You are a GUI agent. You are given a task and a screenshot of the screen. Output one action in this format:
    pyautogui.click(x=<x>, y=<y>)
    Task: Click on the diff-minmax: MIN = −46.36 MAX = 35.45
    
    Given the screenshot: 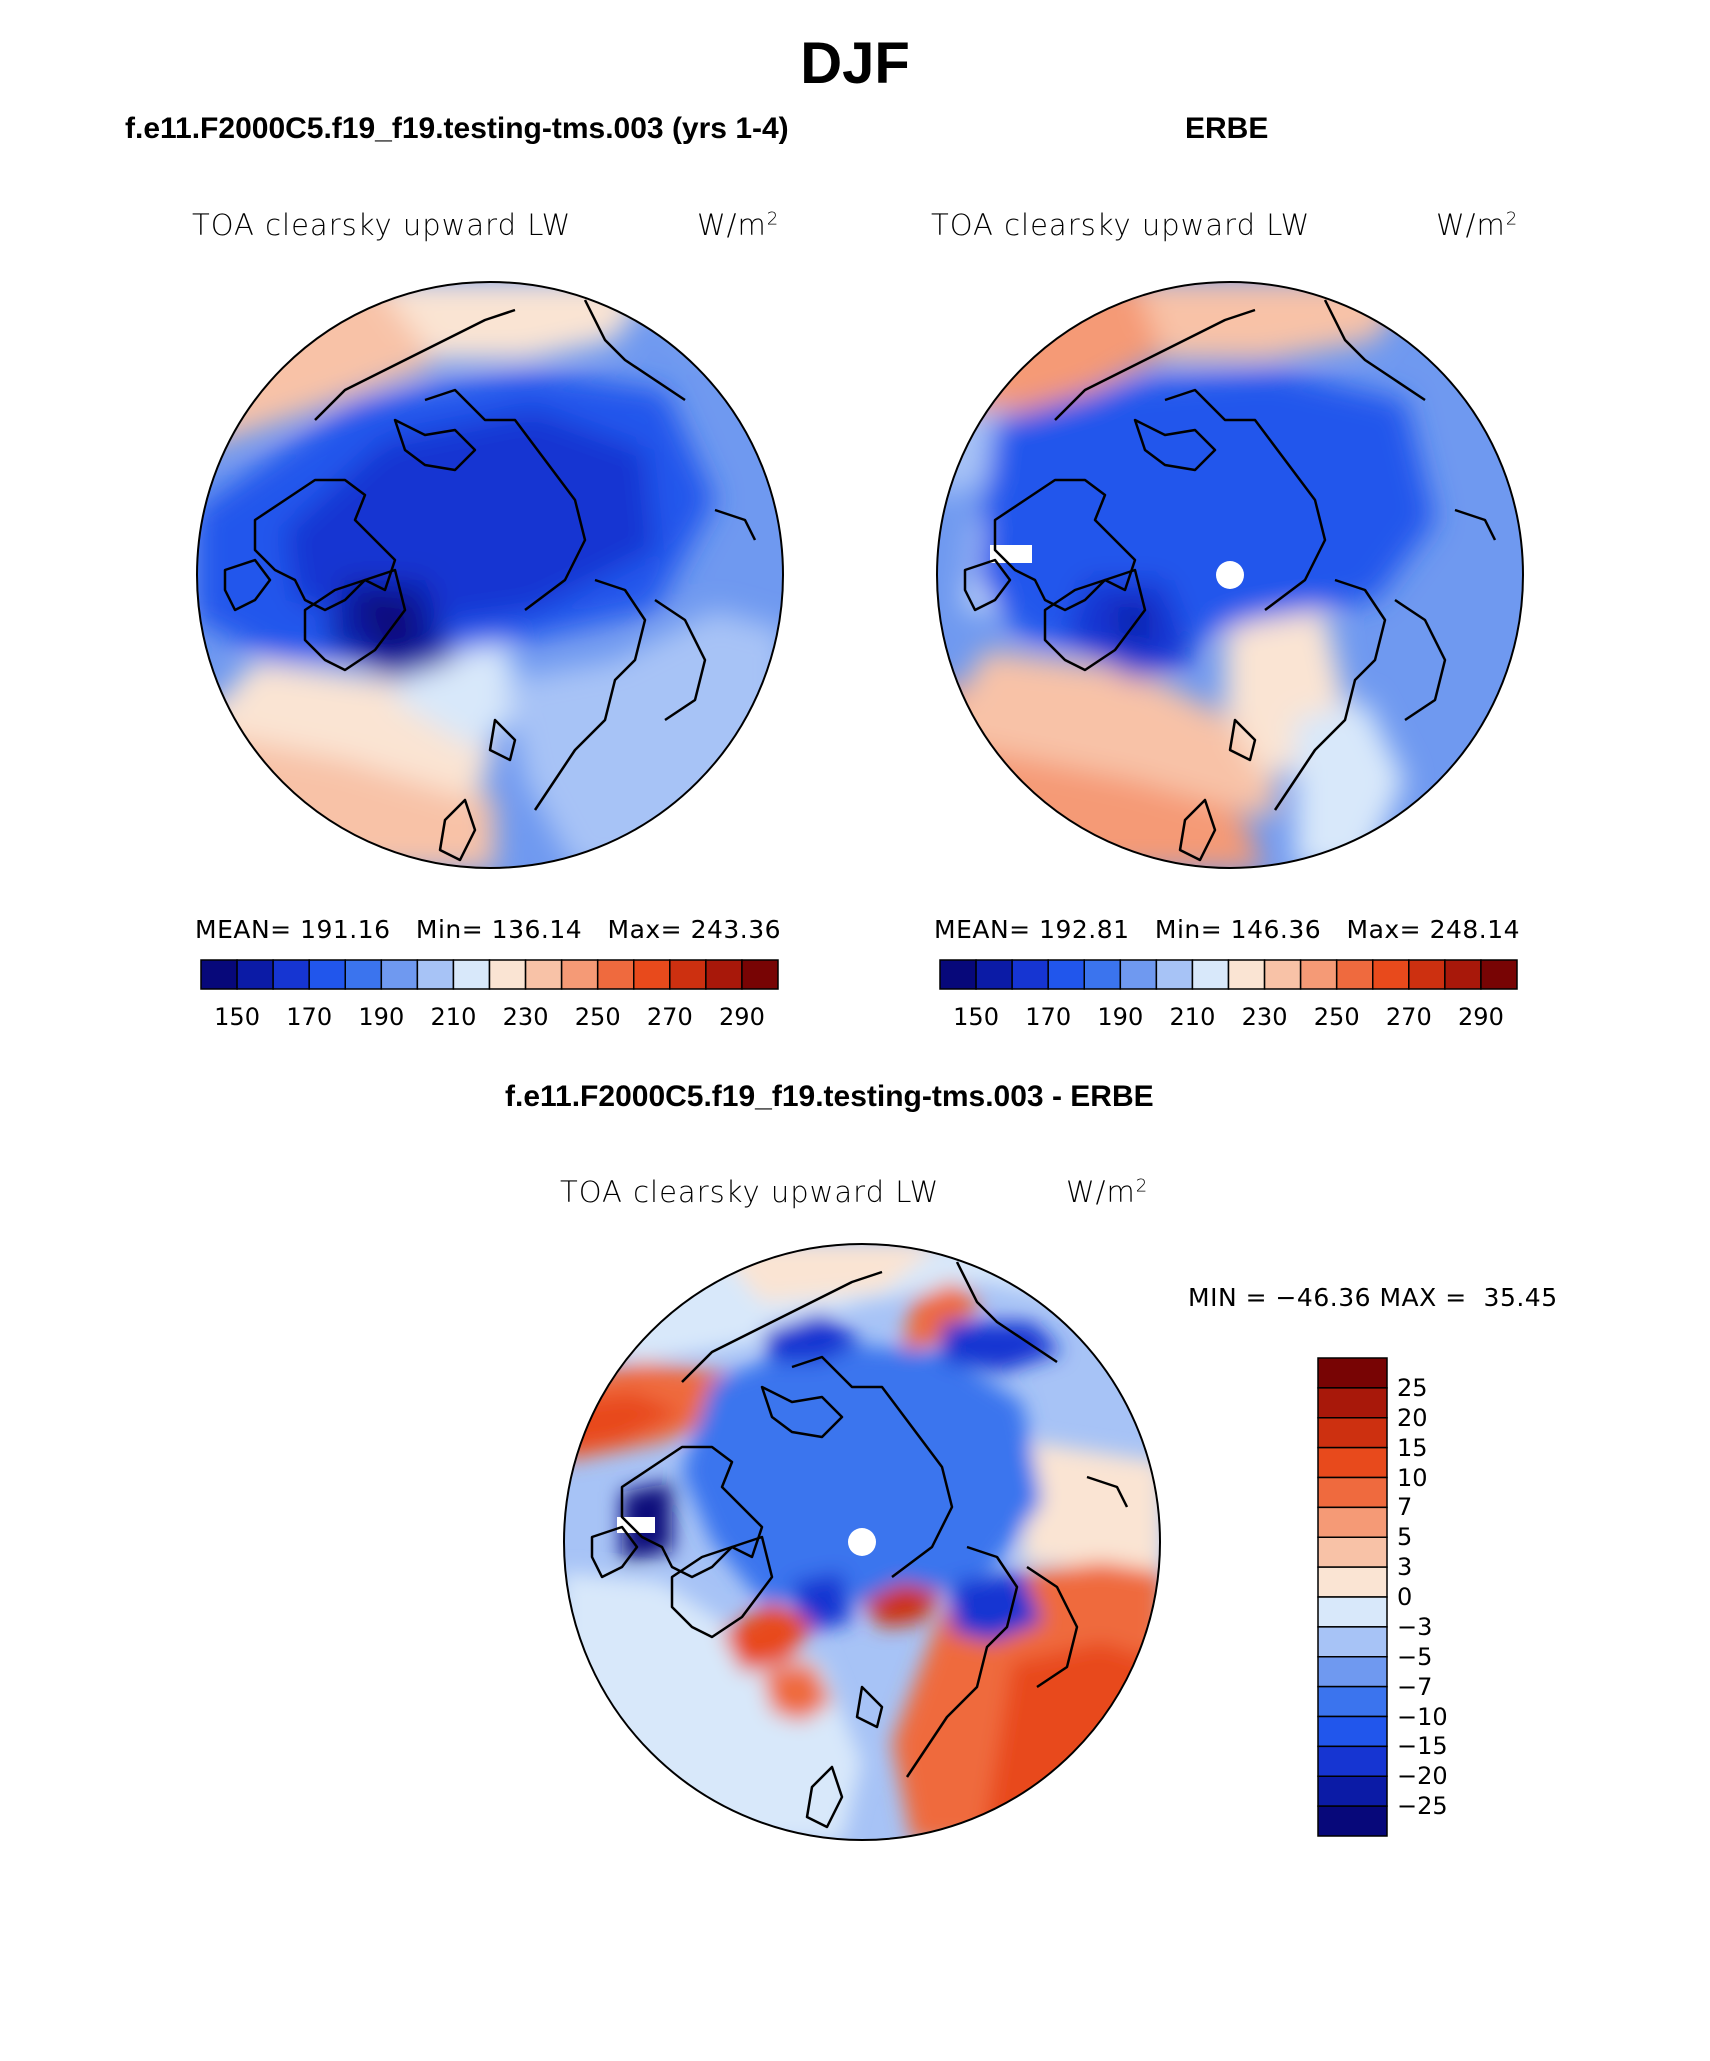 What is the action you would take?
    pyautogui.click(x=1373, y=1297)
    